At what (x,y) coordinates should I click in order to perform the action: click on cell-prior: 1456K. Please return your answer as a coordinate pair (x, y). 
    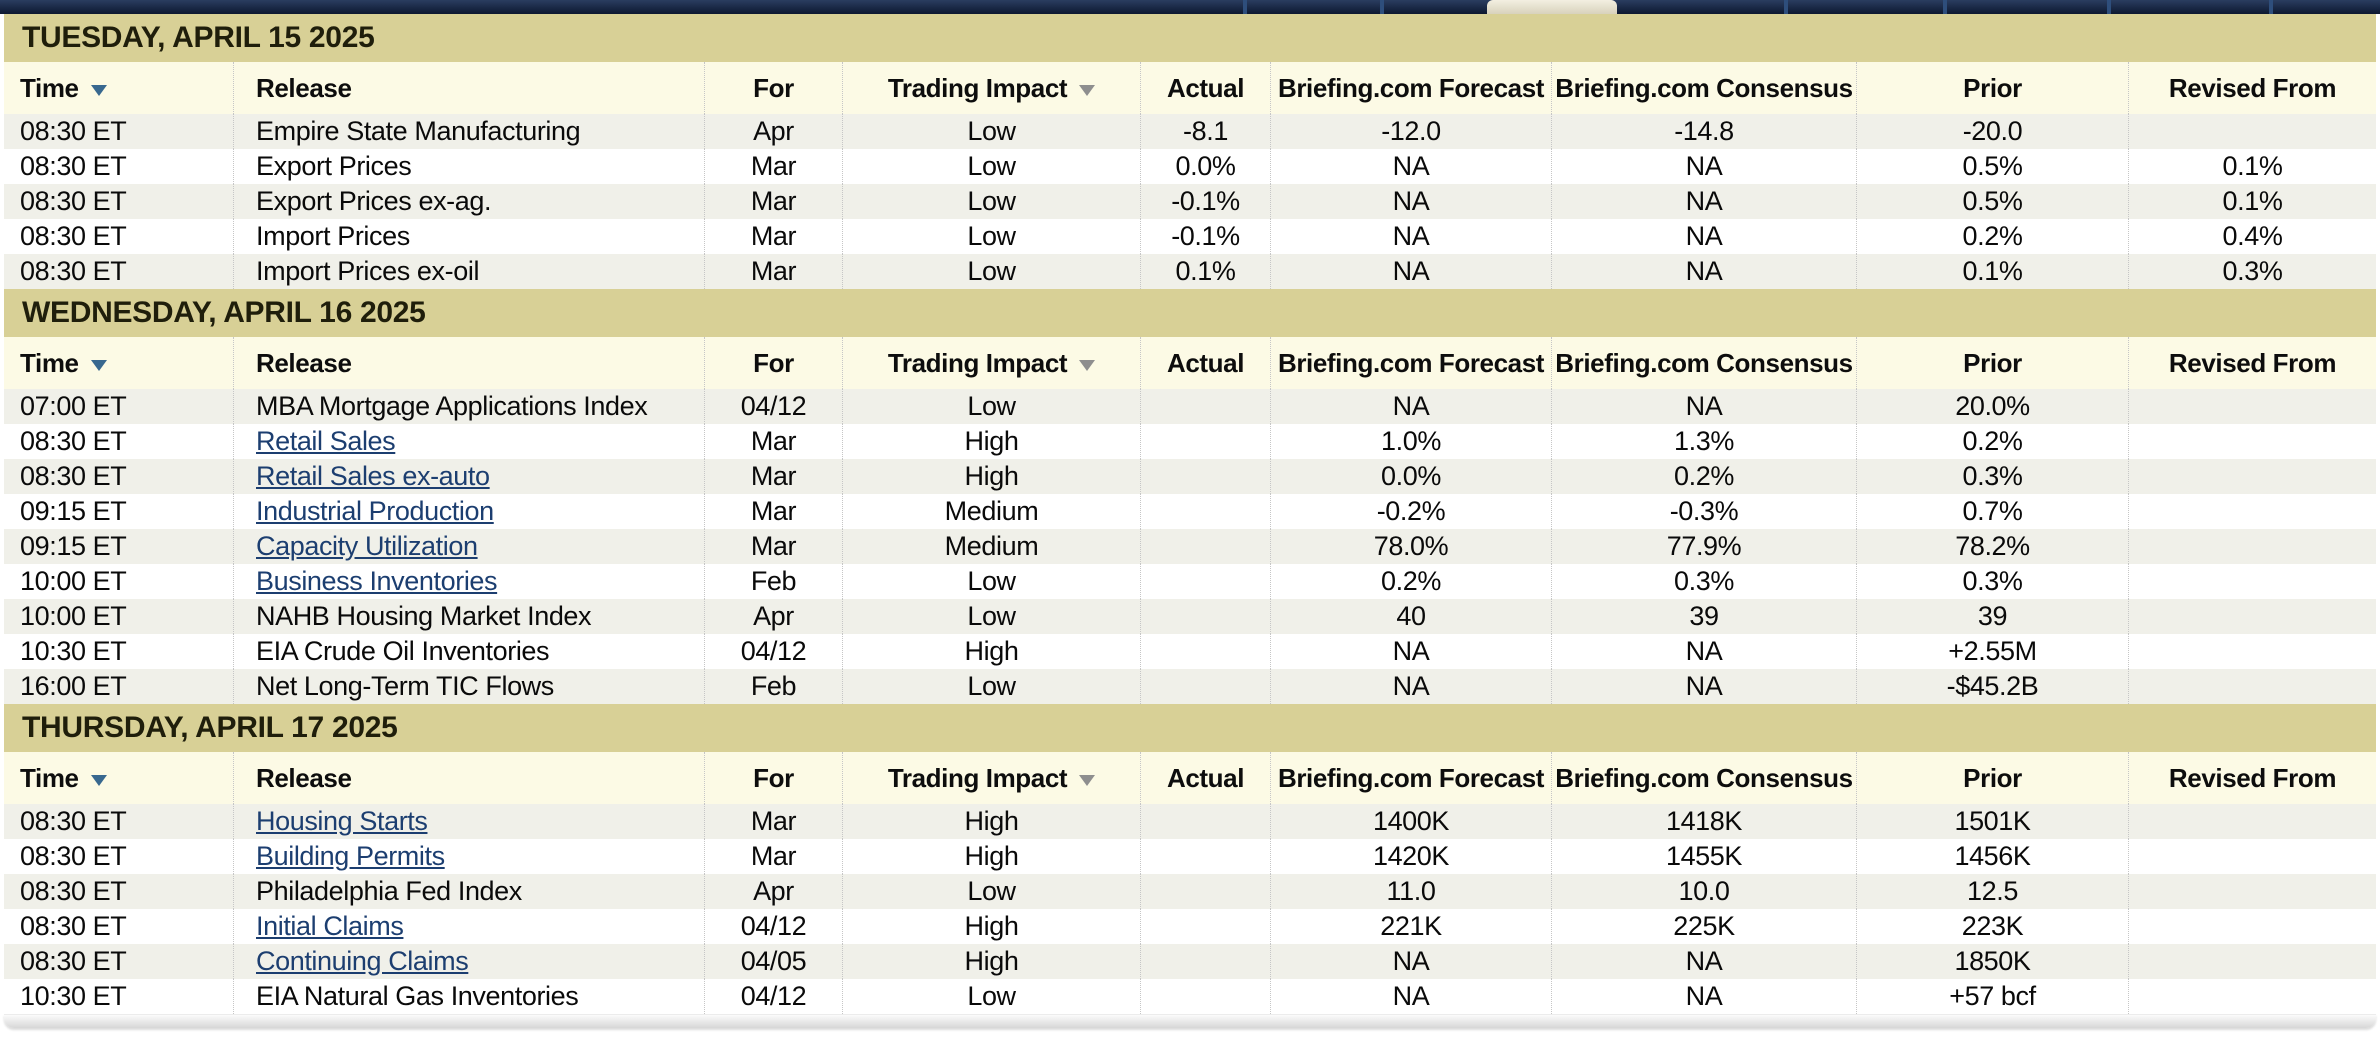
    Looking at the image, I should click on (1992, 856).